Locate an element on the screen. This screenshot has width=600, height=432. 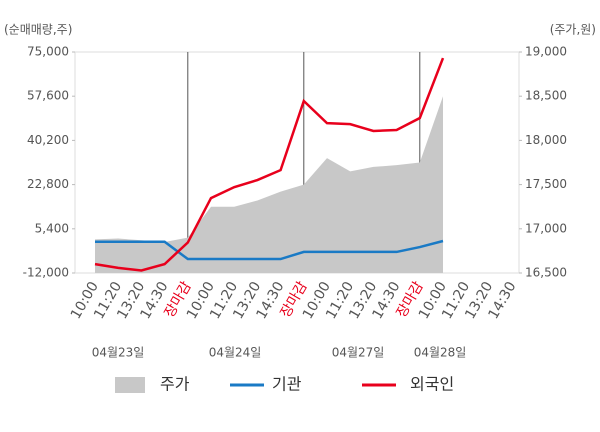
y-tick-label: 75,000 is located at coordinates (48, 52).